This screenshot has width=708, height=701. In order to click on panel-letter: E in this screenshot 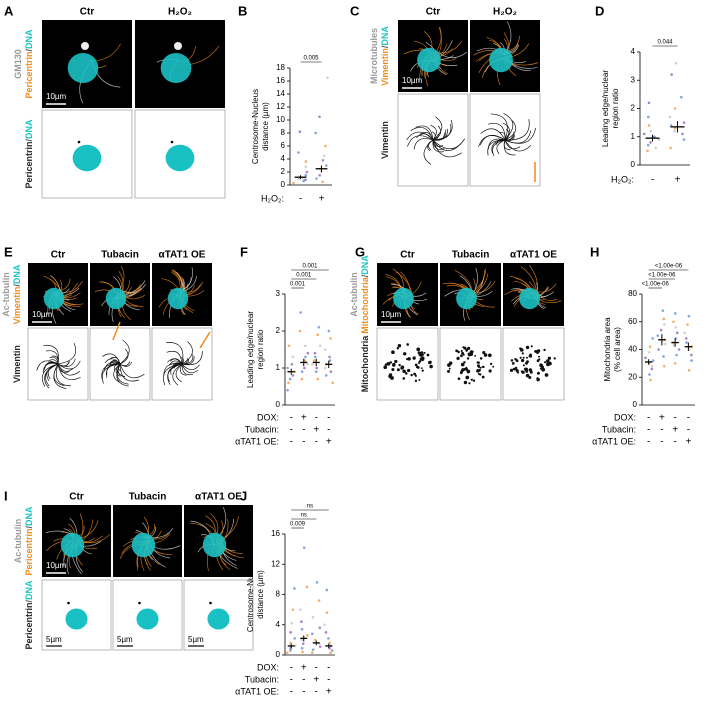, I will do `click(8, 251)`.